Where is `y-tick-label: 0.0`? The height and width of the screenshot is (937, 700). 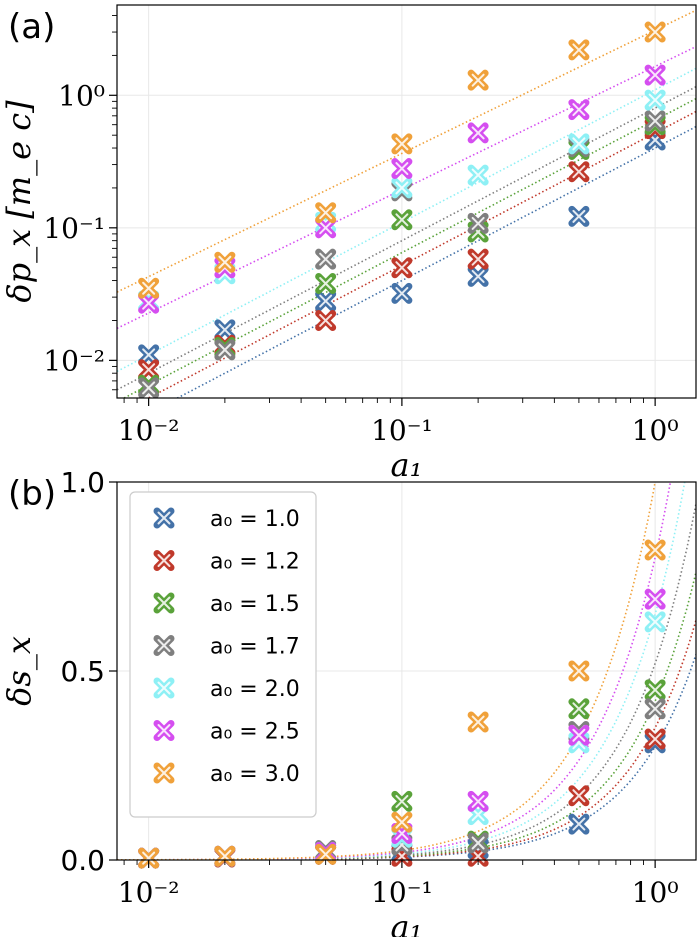 y-tick-label: 0.0 is located at coordinates (82, 860).